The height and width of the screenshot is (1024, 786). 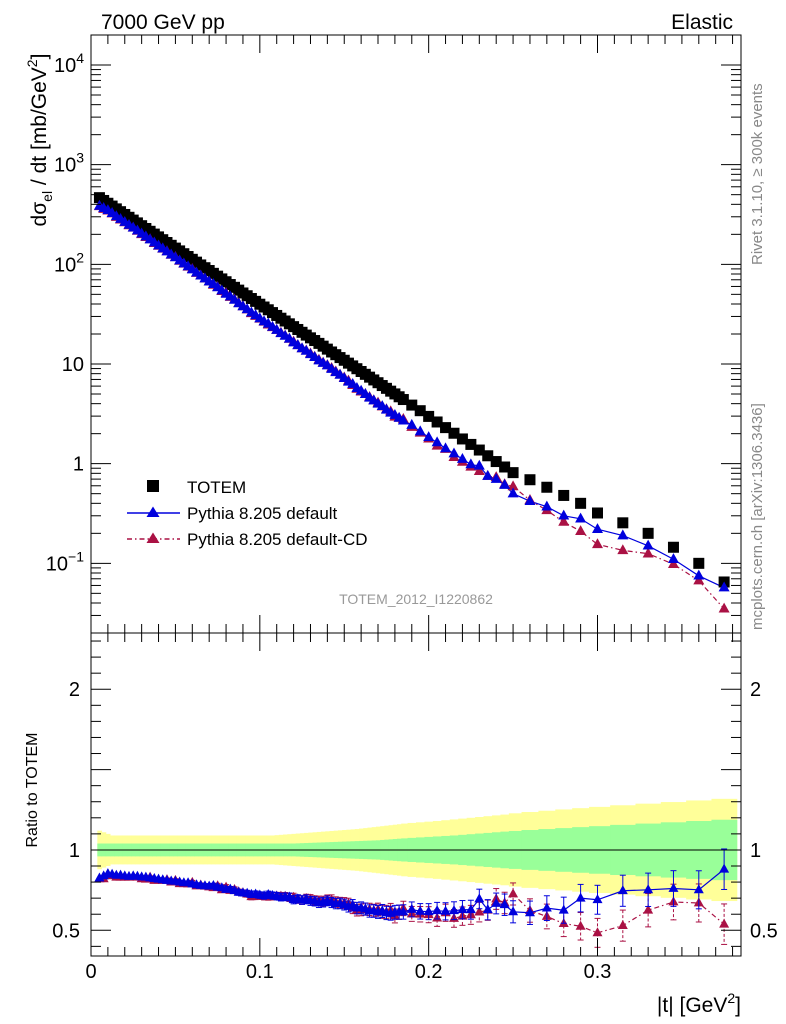 I want to click on legend-marker-default, so click(x=153, y=511).